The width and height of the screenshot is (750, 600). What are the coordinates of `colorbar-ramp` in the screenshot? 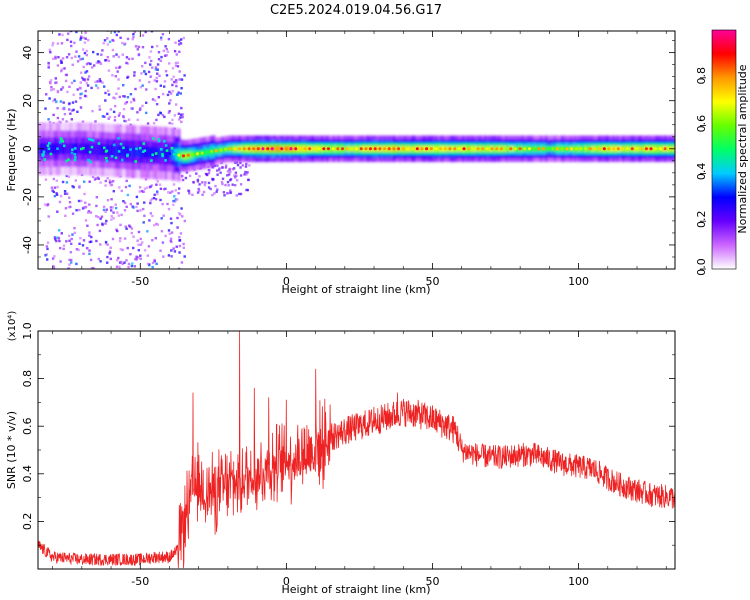 It's located at (724, 149).